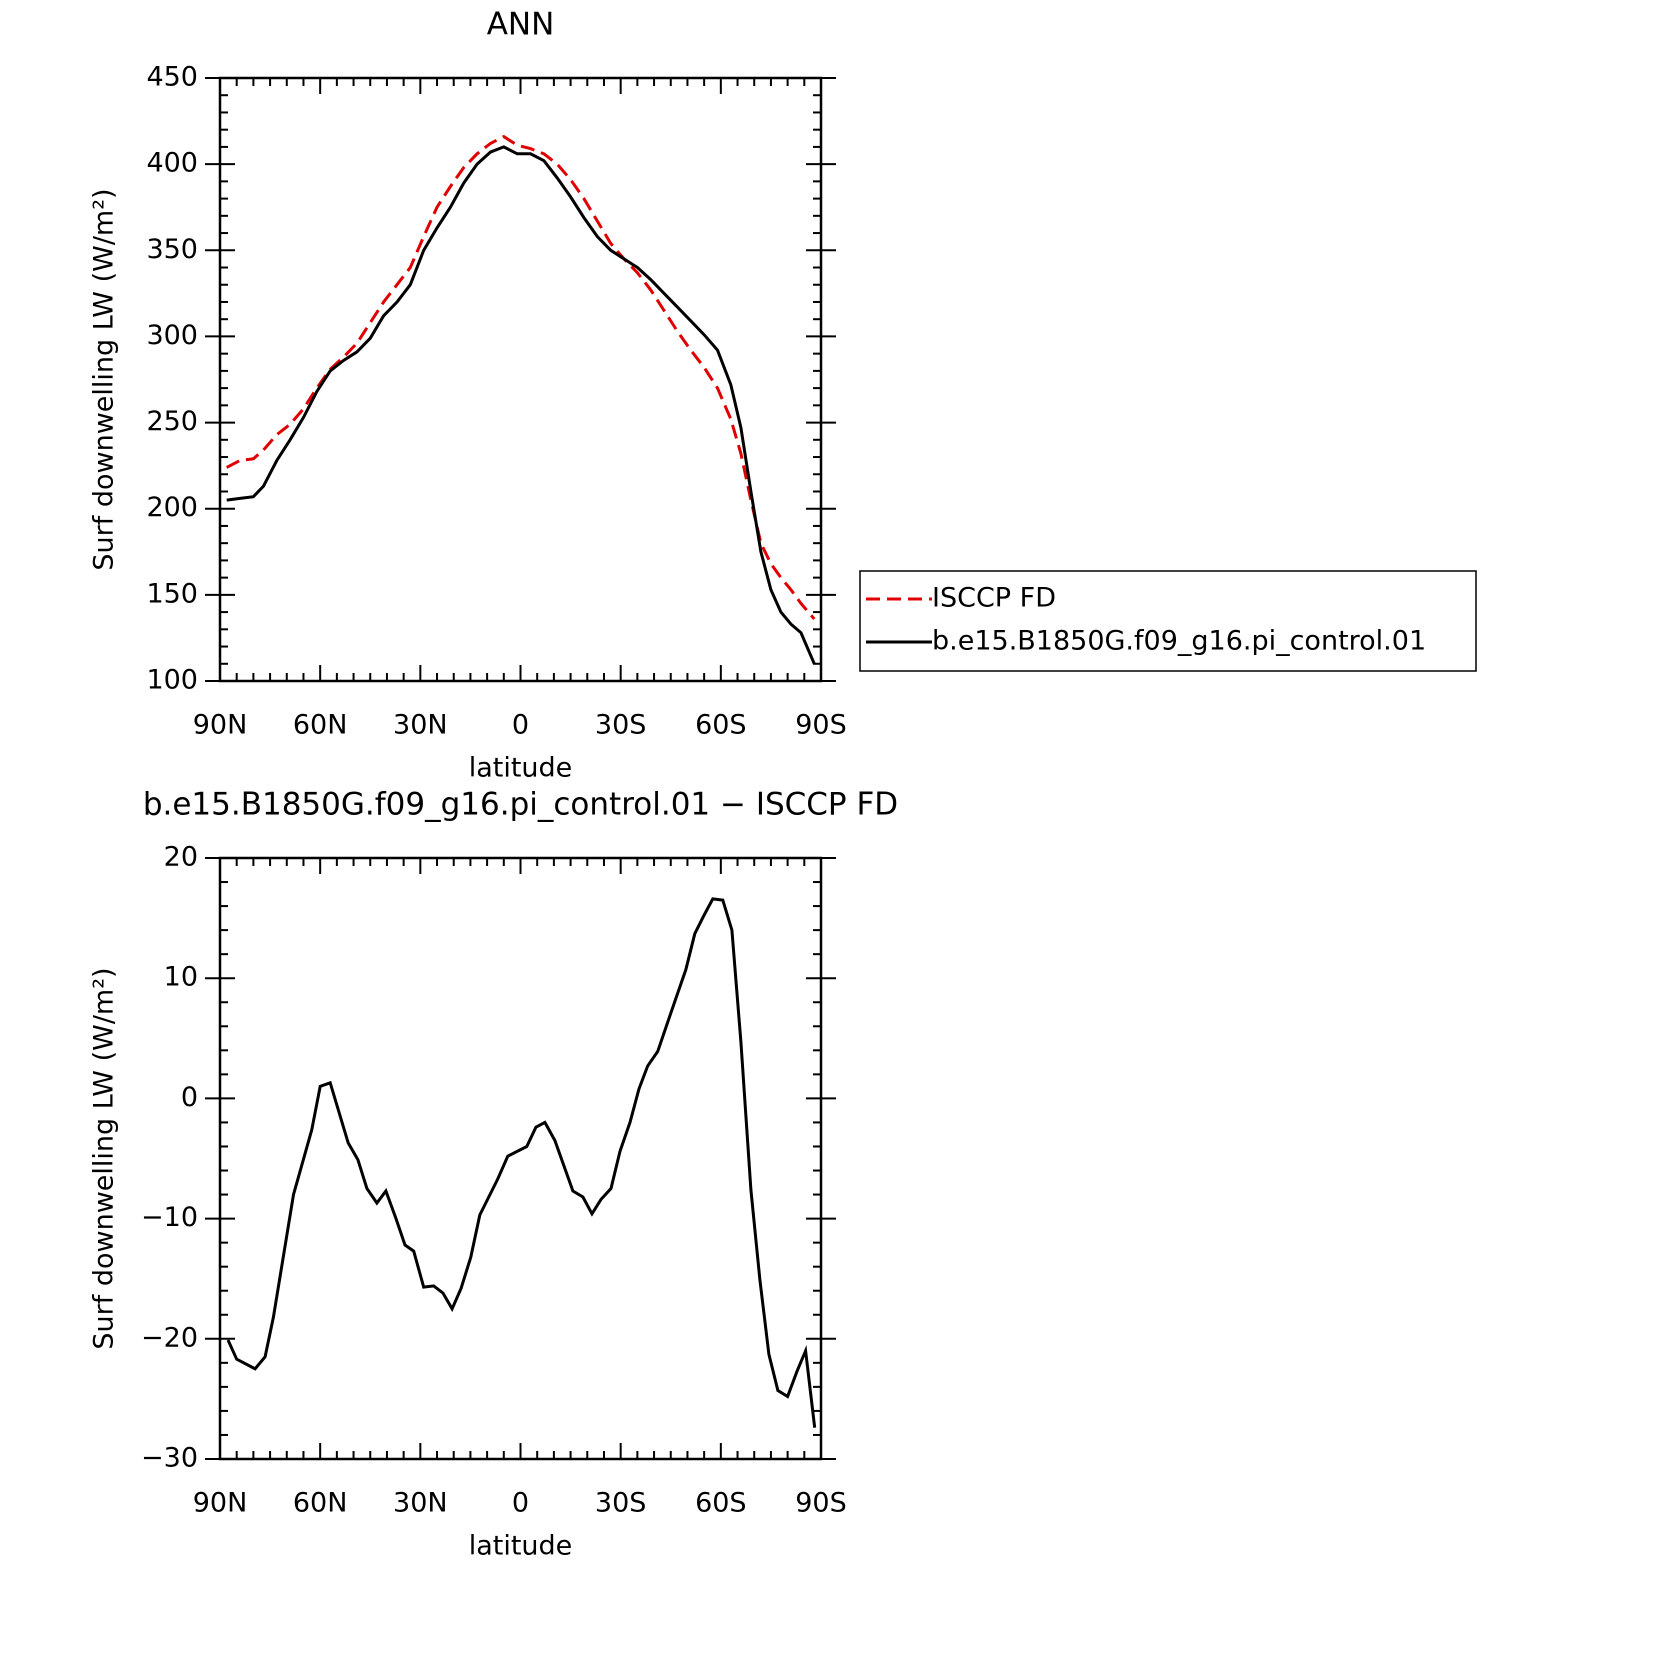  Describe the element at coordinates (172, 421) in the screenshot. I see `y-tick-label: 250` at that location.